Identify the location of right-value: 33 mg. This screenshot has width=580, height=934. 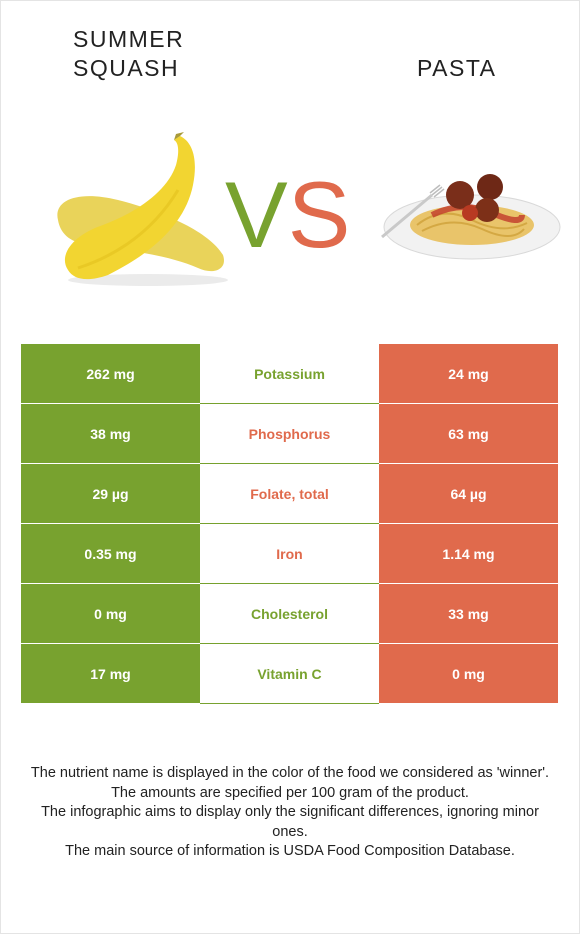
(468, 613).